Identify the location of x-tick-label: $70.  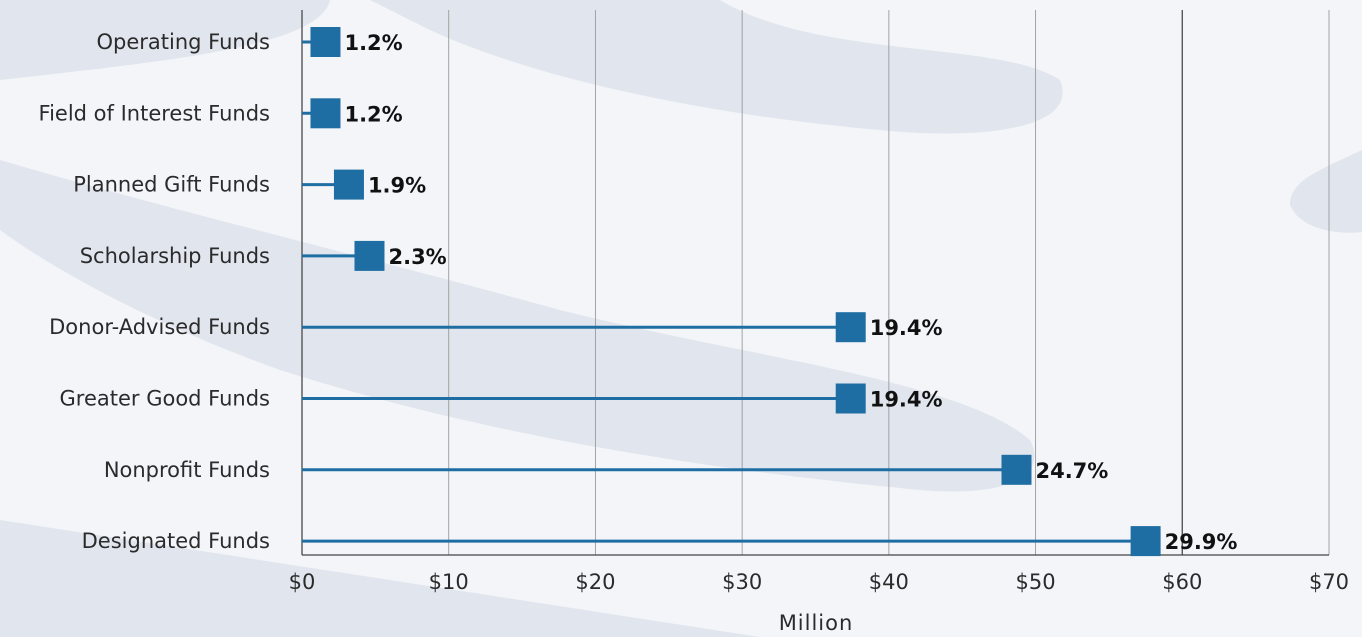
(1329, 582).